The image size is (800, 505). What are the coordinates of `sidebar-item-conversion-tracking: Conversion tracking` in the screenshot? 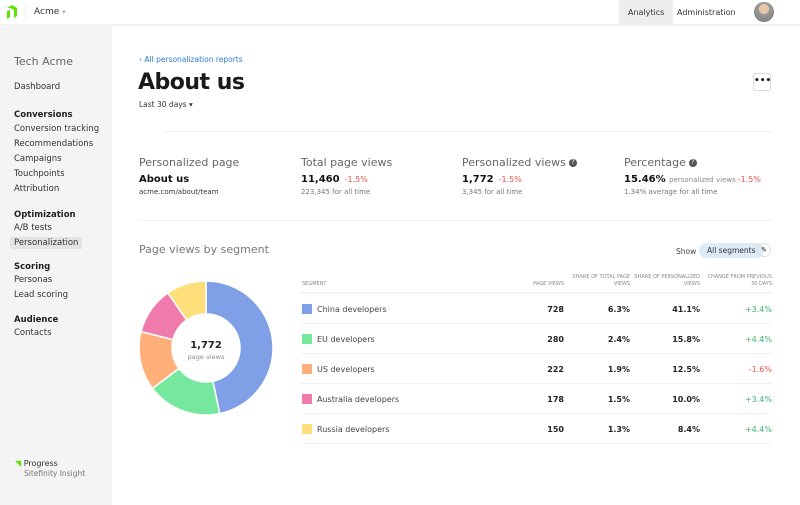 It's located at (57, 129).